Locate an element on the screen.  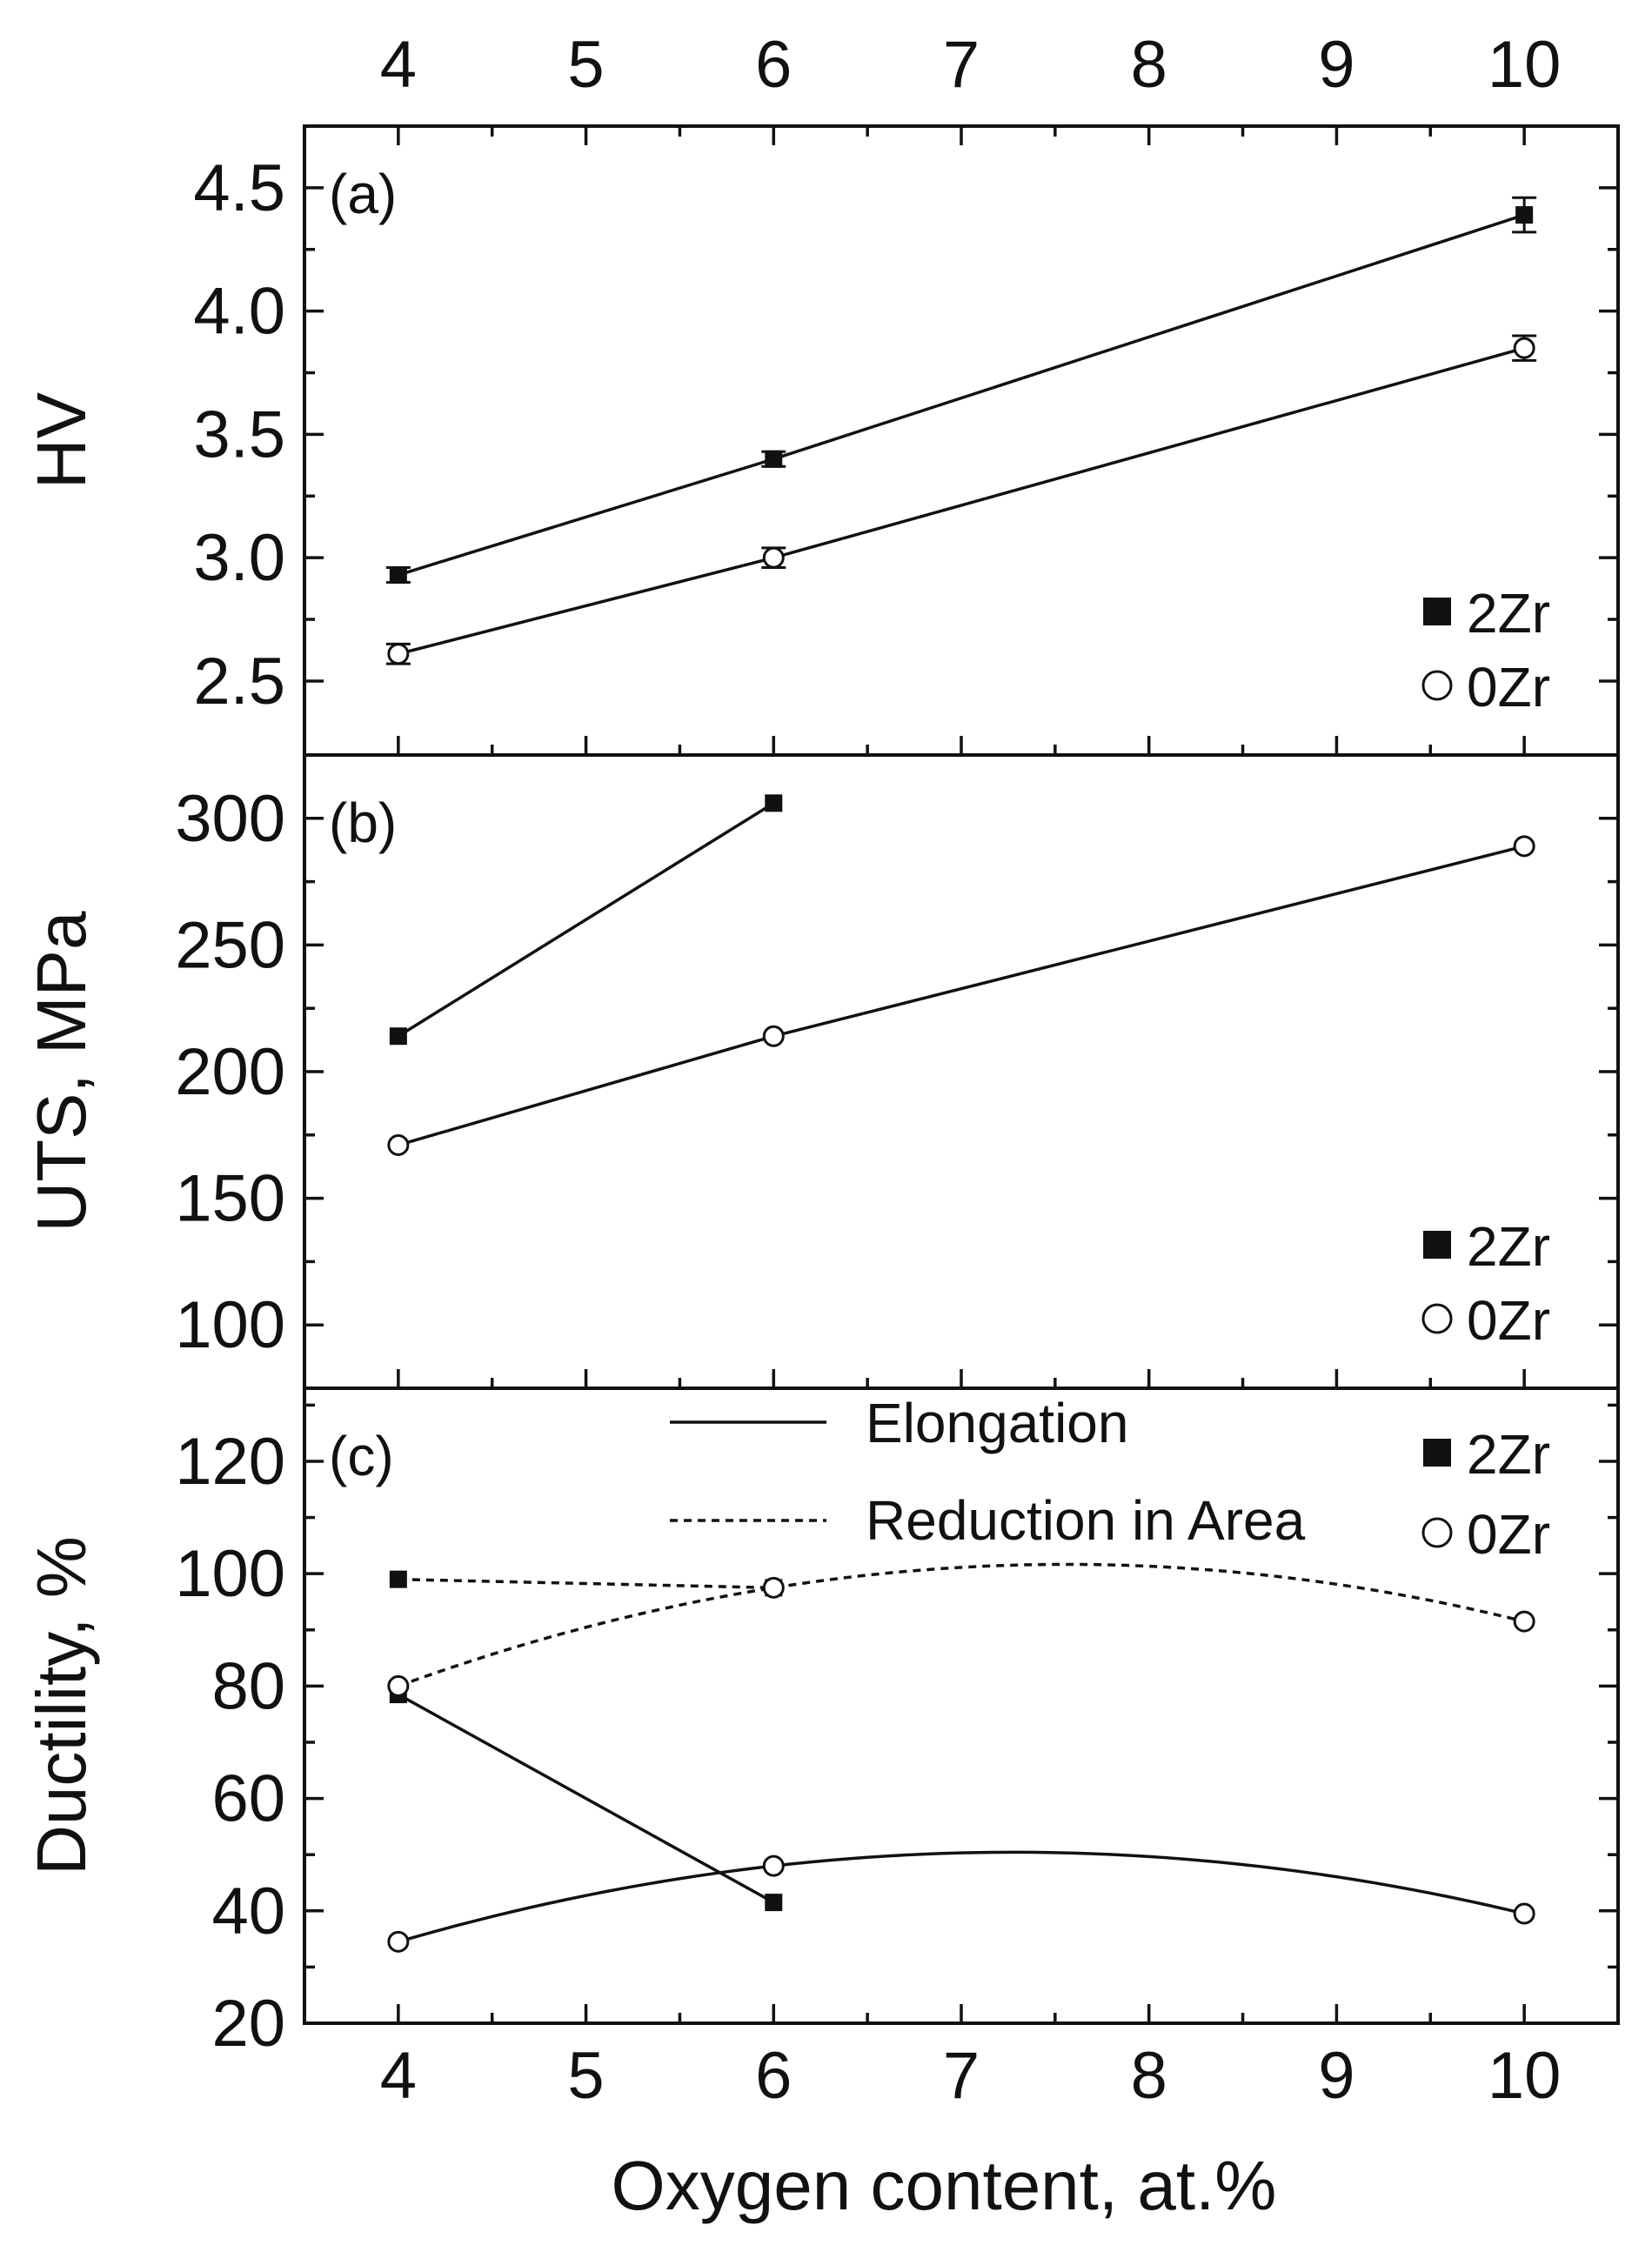
panel-b-ytick-label: 200 is located at coordinates (230, 1072).